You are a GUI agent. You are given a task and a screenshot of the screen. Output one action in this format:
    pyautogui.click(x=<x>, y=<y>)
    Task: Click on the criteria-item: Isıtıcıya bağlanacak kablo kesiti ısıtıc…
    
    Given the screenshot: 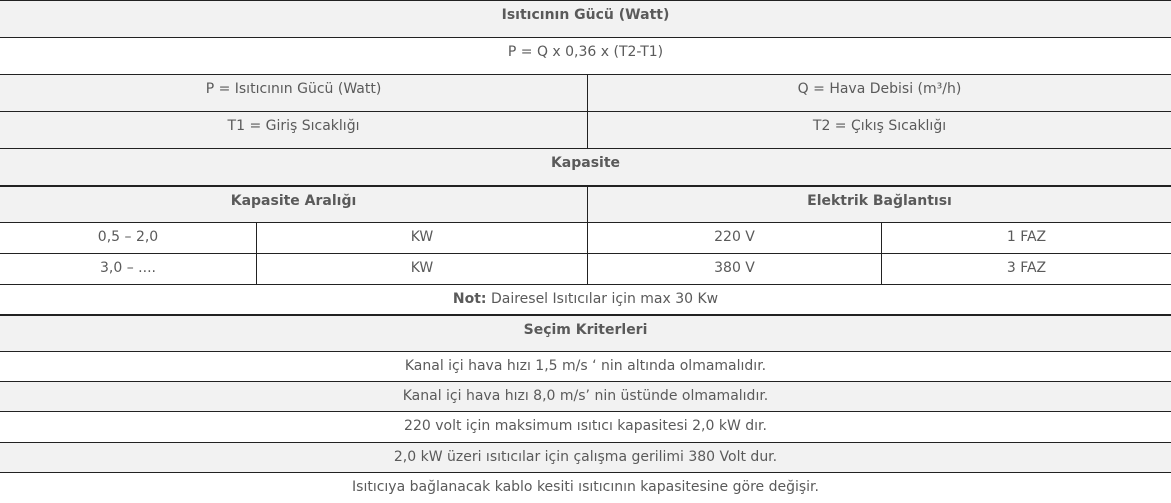 What is the action you would take?
    pyautogui.click(x=585, y=487)
    